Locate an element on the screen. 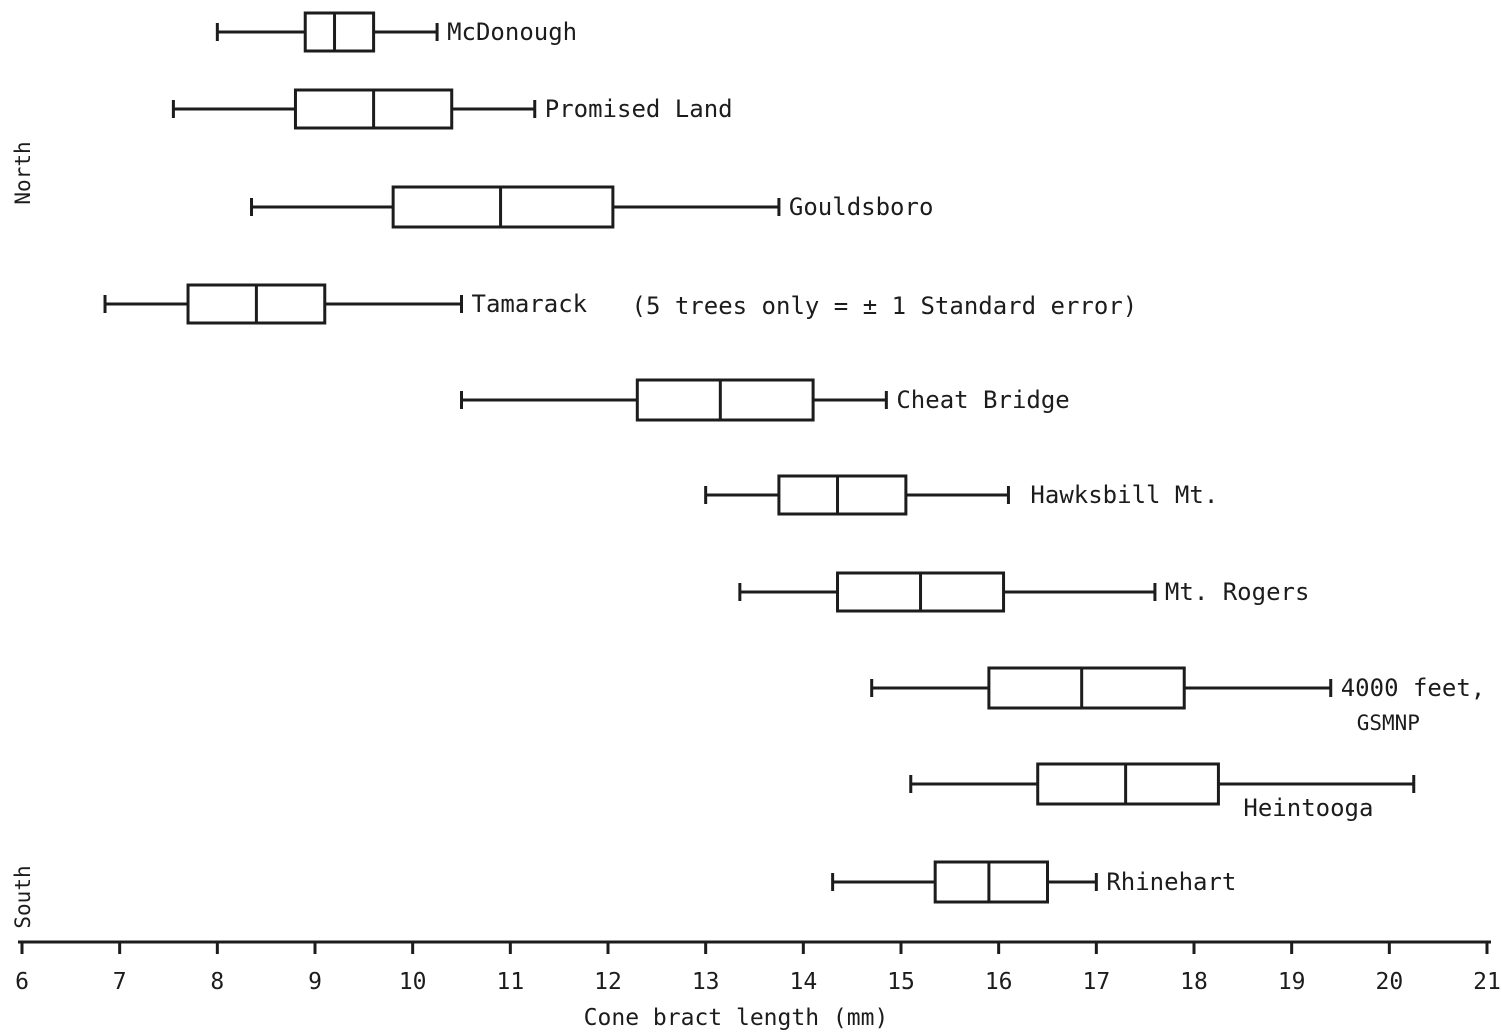  site-label-line: McDonough is located at coordinates (512, 32).